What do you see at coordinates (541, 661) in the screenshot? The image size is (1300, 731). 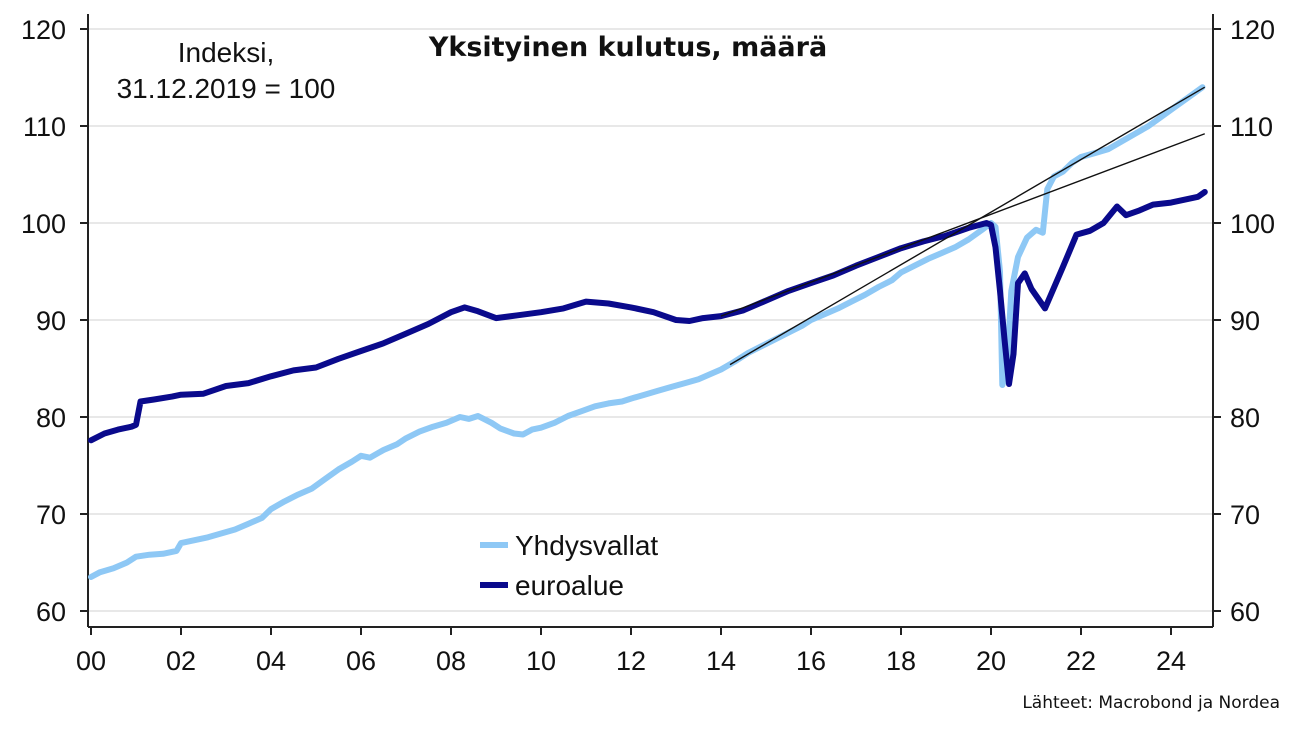 I see `x-tick-label-10: 10` at bounding box center [541, 661].